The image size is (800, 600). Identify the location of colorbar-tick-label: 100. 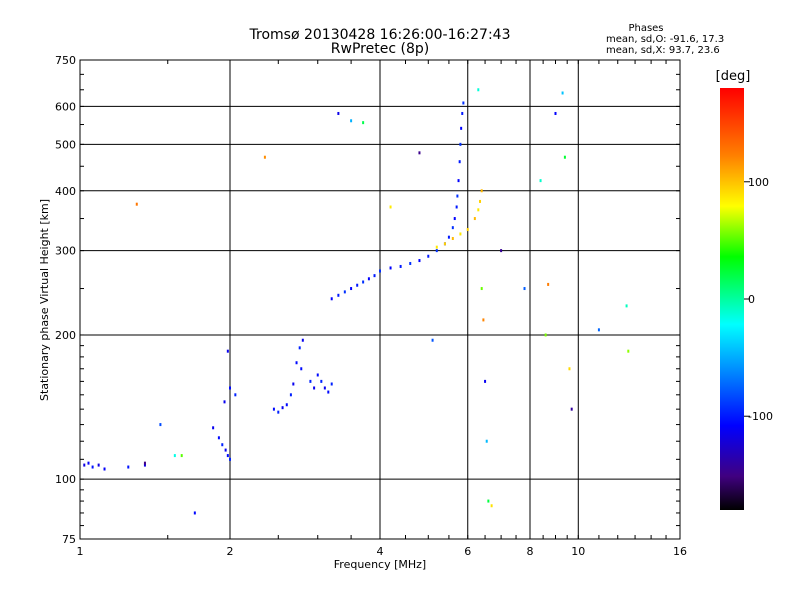
(758, 182).